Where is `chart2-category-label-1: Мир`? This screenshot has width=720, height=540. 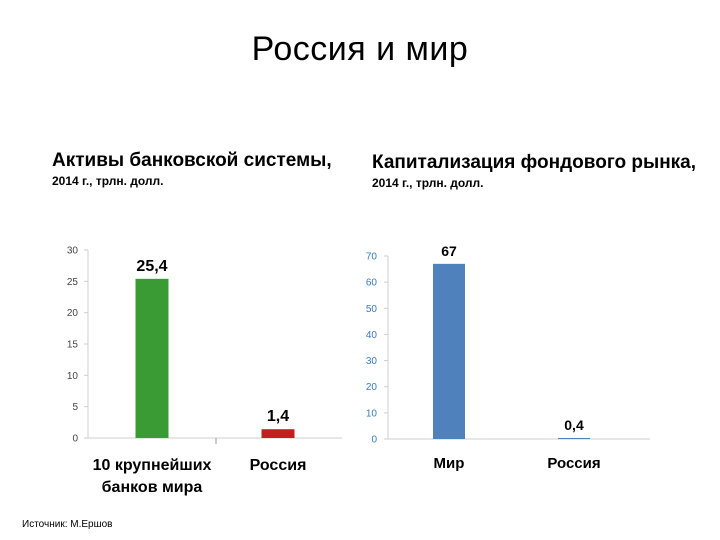 chart2-category-label-1: Мир is located at coordinates (449, 463).